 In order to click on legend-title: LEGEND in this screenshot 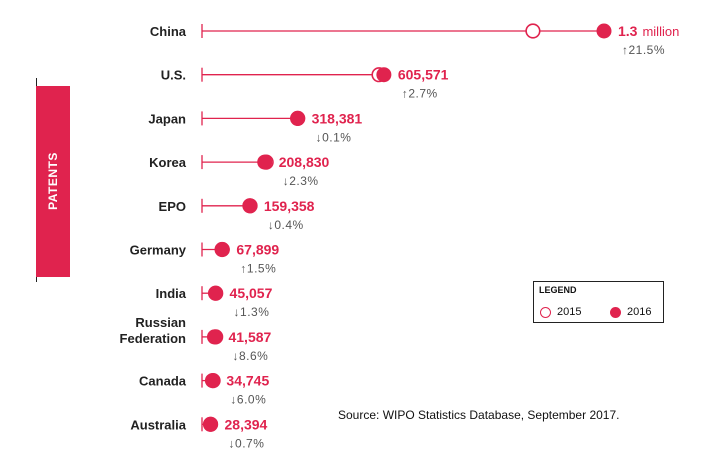, I will do `click(558, 290)`.